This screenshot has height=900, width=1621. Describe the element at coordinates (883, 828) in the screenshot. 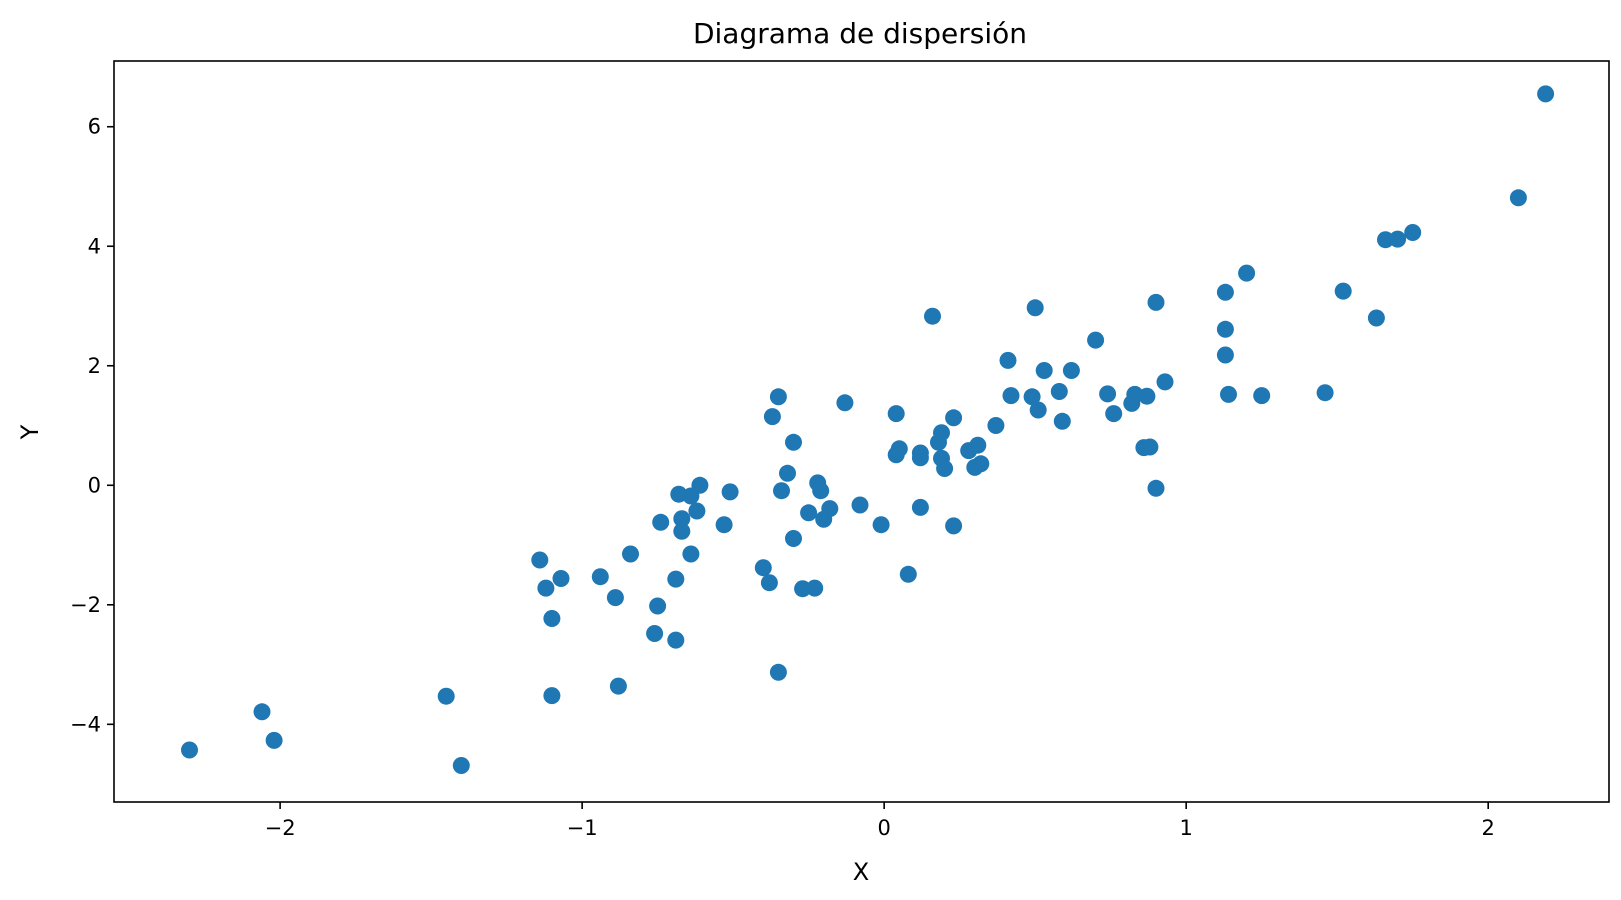

I see `x-tick-label: 0` at that location.